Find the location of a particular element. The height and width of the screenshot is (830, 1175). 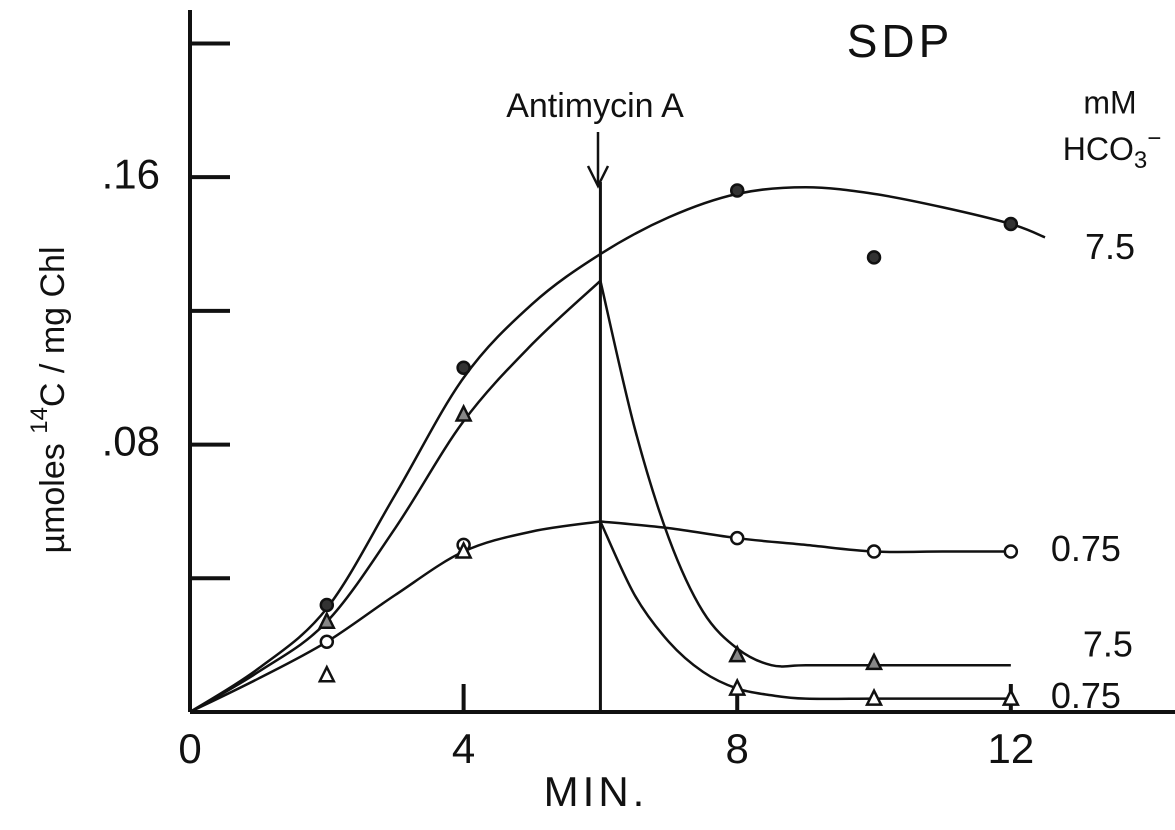

x-tick-label: 8 is located at coordinates (737, 748).